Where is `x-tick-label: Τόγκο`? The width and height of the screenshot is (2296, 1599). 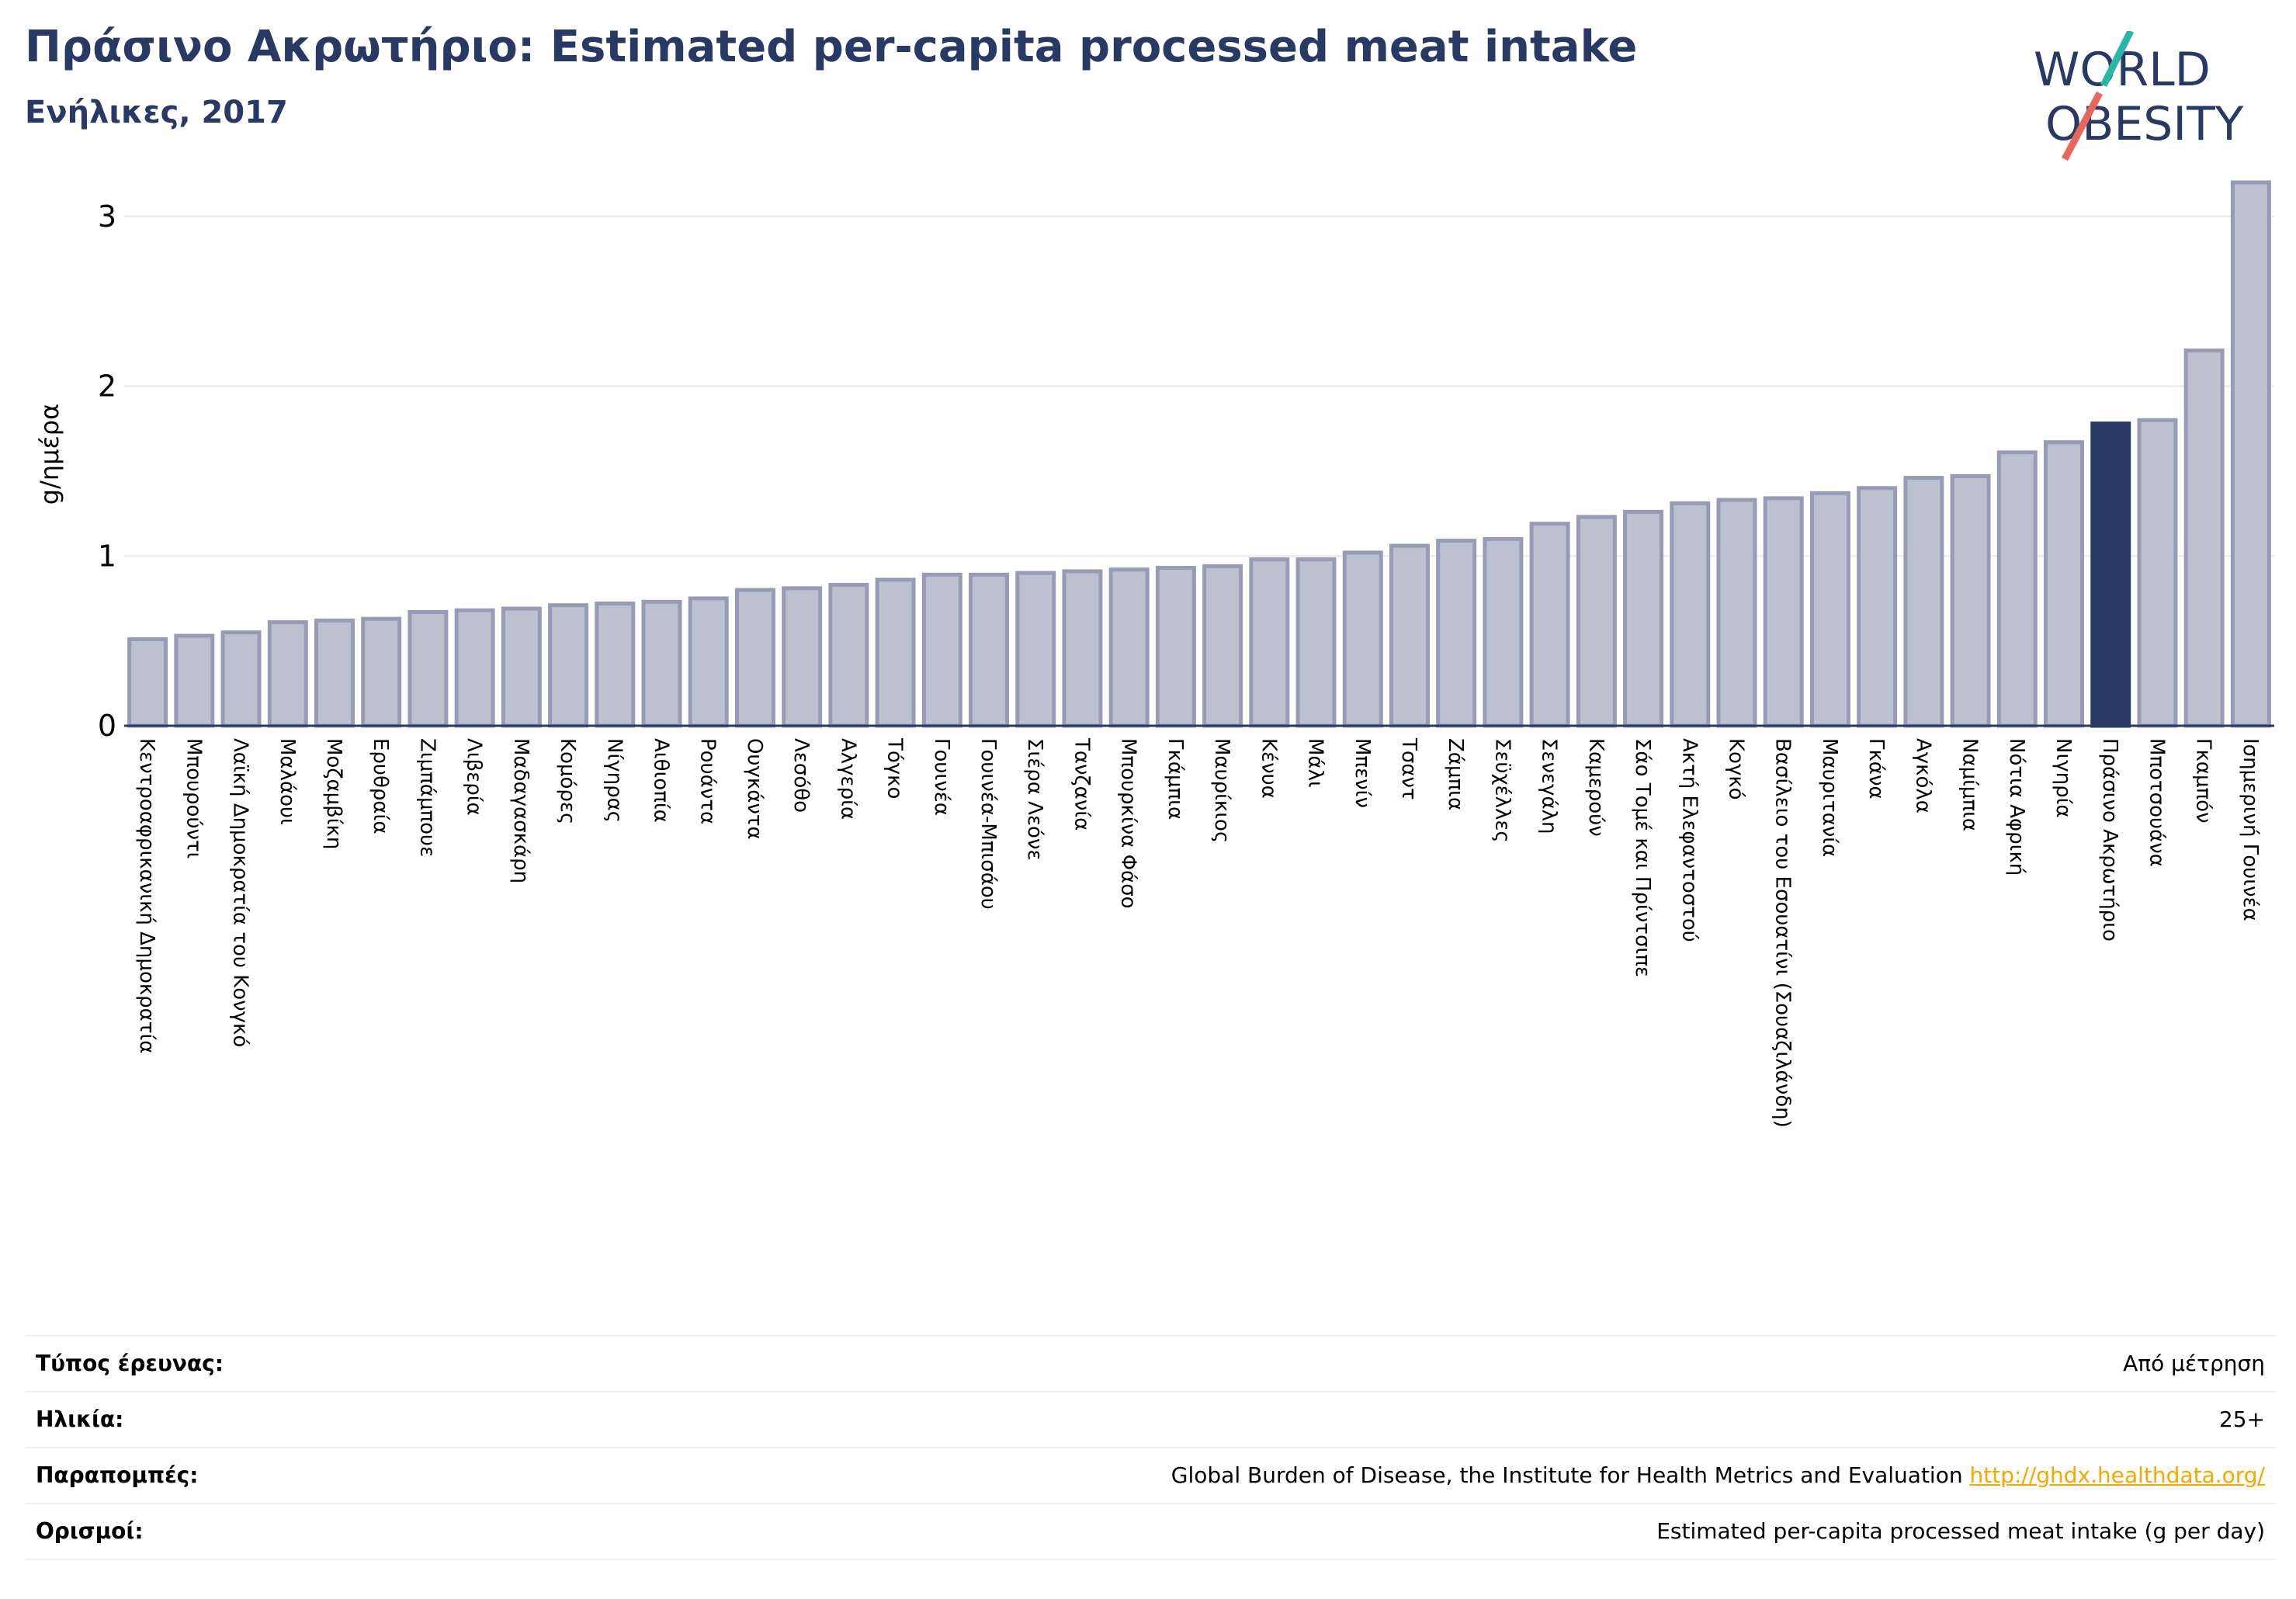 x-tick-label: Τόγκο is located at coordinates (895, 768).